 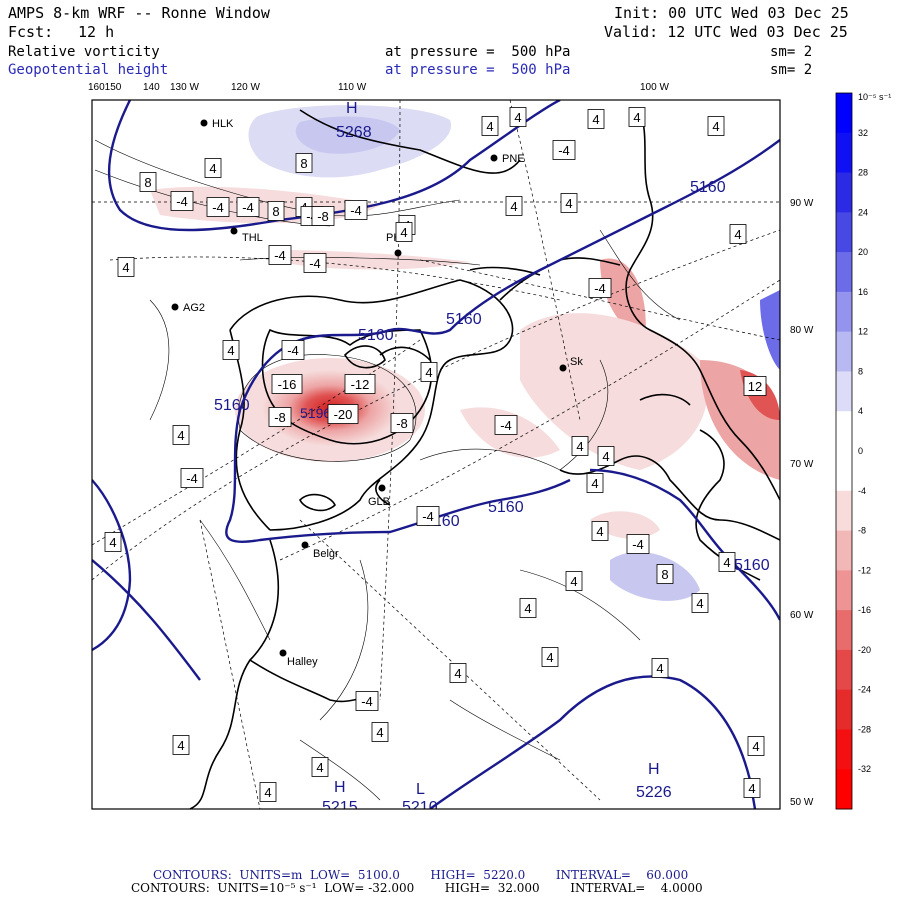 What do you see at coordinates (96, 32) in the screenshot?
I see `forecast-hour: 12 h` at bounding box center [96, 32].